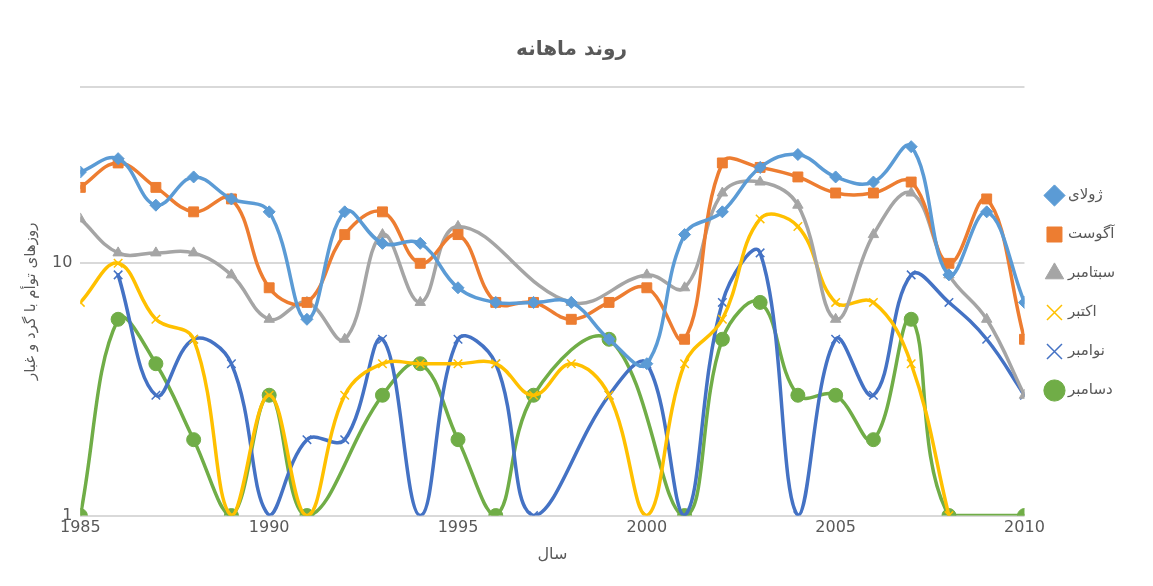 This screenshot has width=1153, height=586. I want to click on legend-label: نوامبر, so click(1085, 350).